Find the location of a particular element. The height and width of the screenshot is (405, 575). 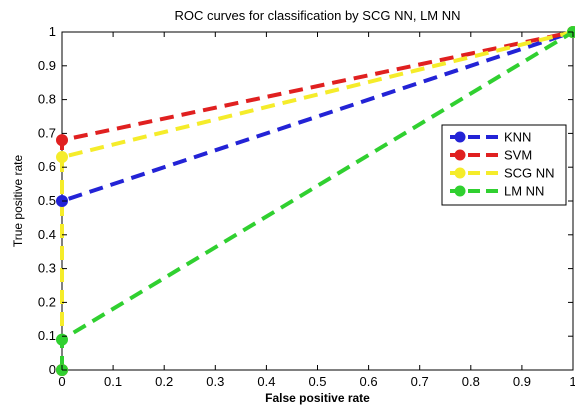

y-axis-label: True positive rate is located at coordinates (18, 201).